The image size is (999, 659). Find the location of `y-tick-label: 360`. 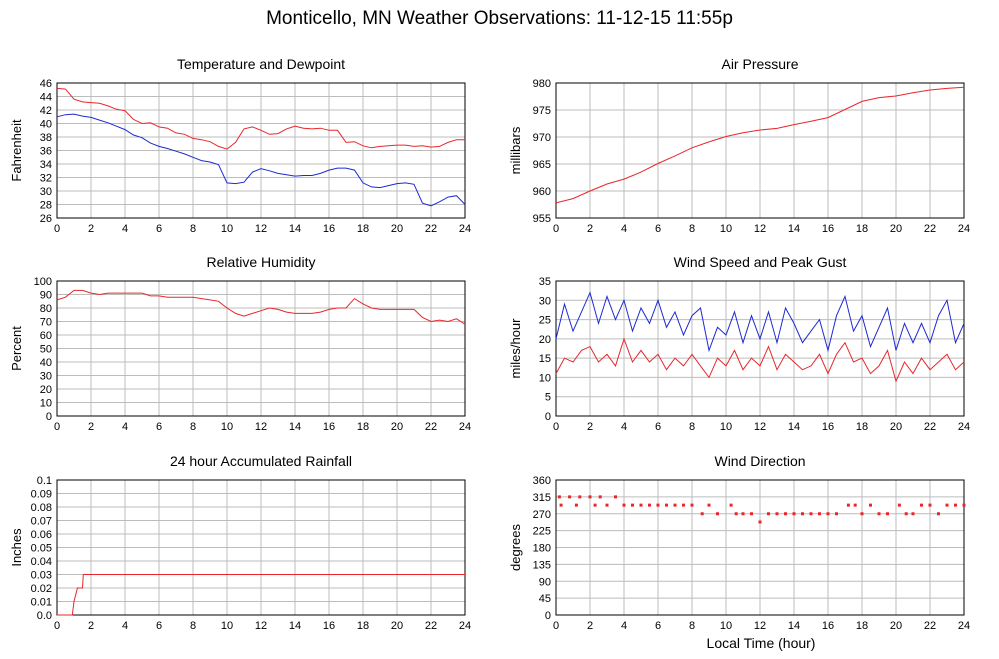

y-tick-label: 360 is located at coordinates (542, 481).